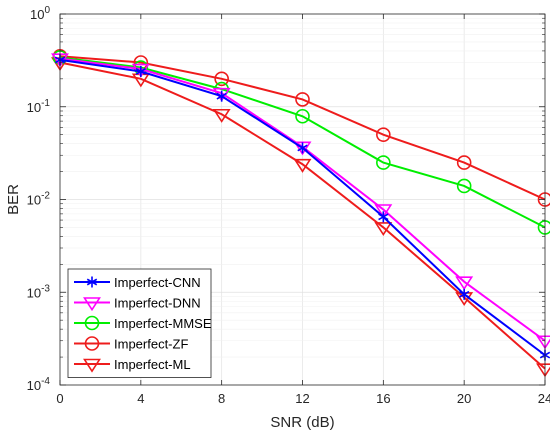  Describe the element at coordinates (302, 422) in the screenshot. I see `x-axis-label: SNR (dB)` at that location.